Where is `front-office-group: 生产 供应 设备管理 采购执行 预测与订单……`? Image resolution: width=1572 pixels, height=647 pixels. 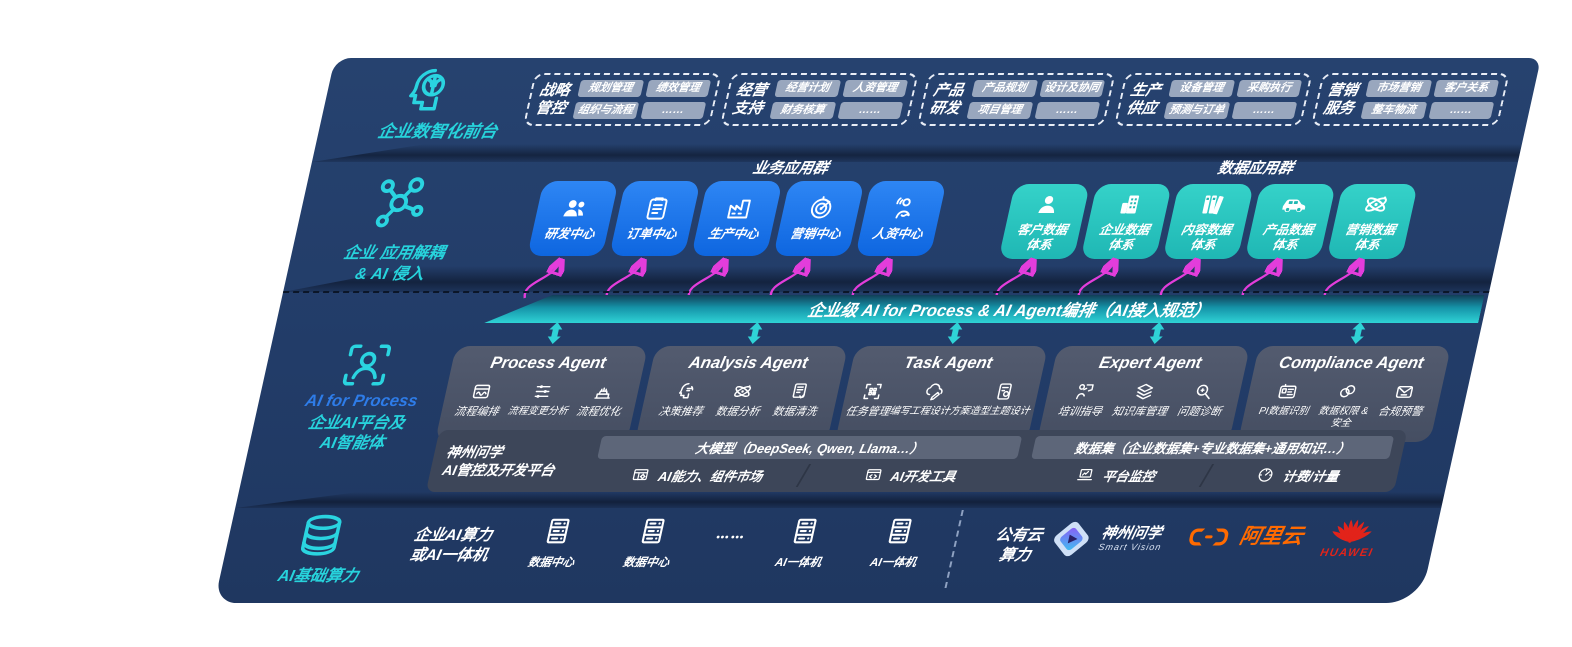
front-office-group: 生产 供应 设备管理 采购执行 预测与订单…… is located at coordinates (1213, 100).